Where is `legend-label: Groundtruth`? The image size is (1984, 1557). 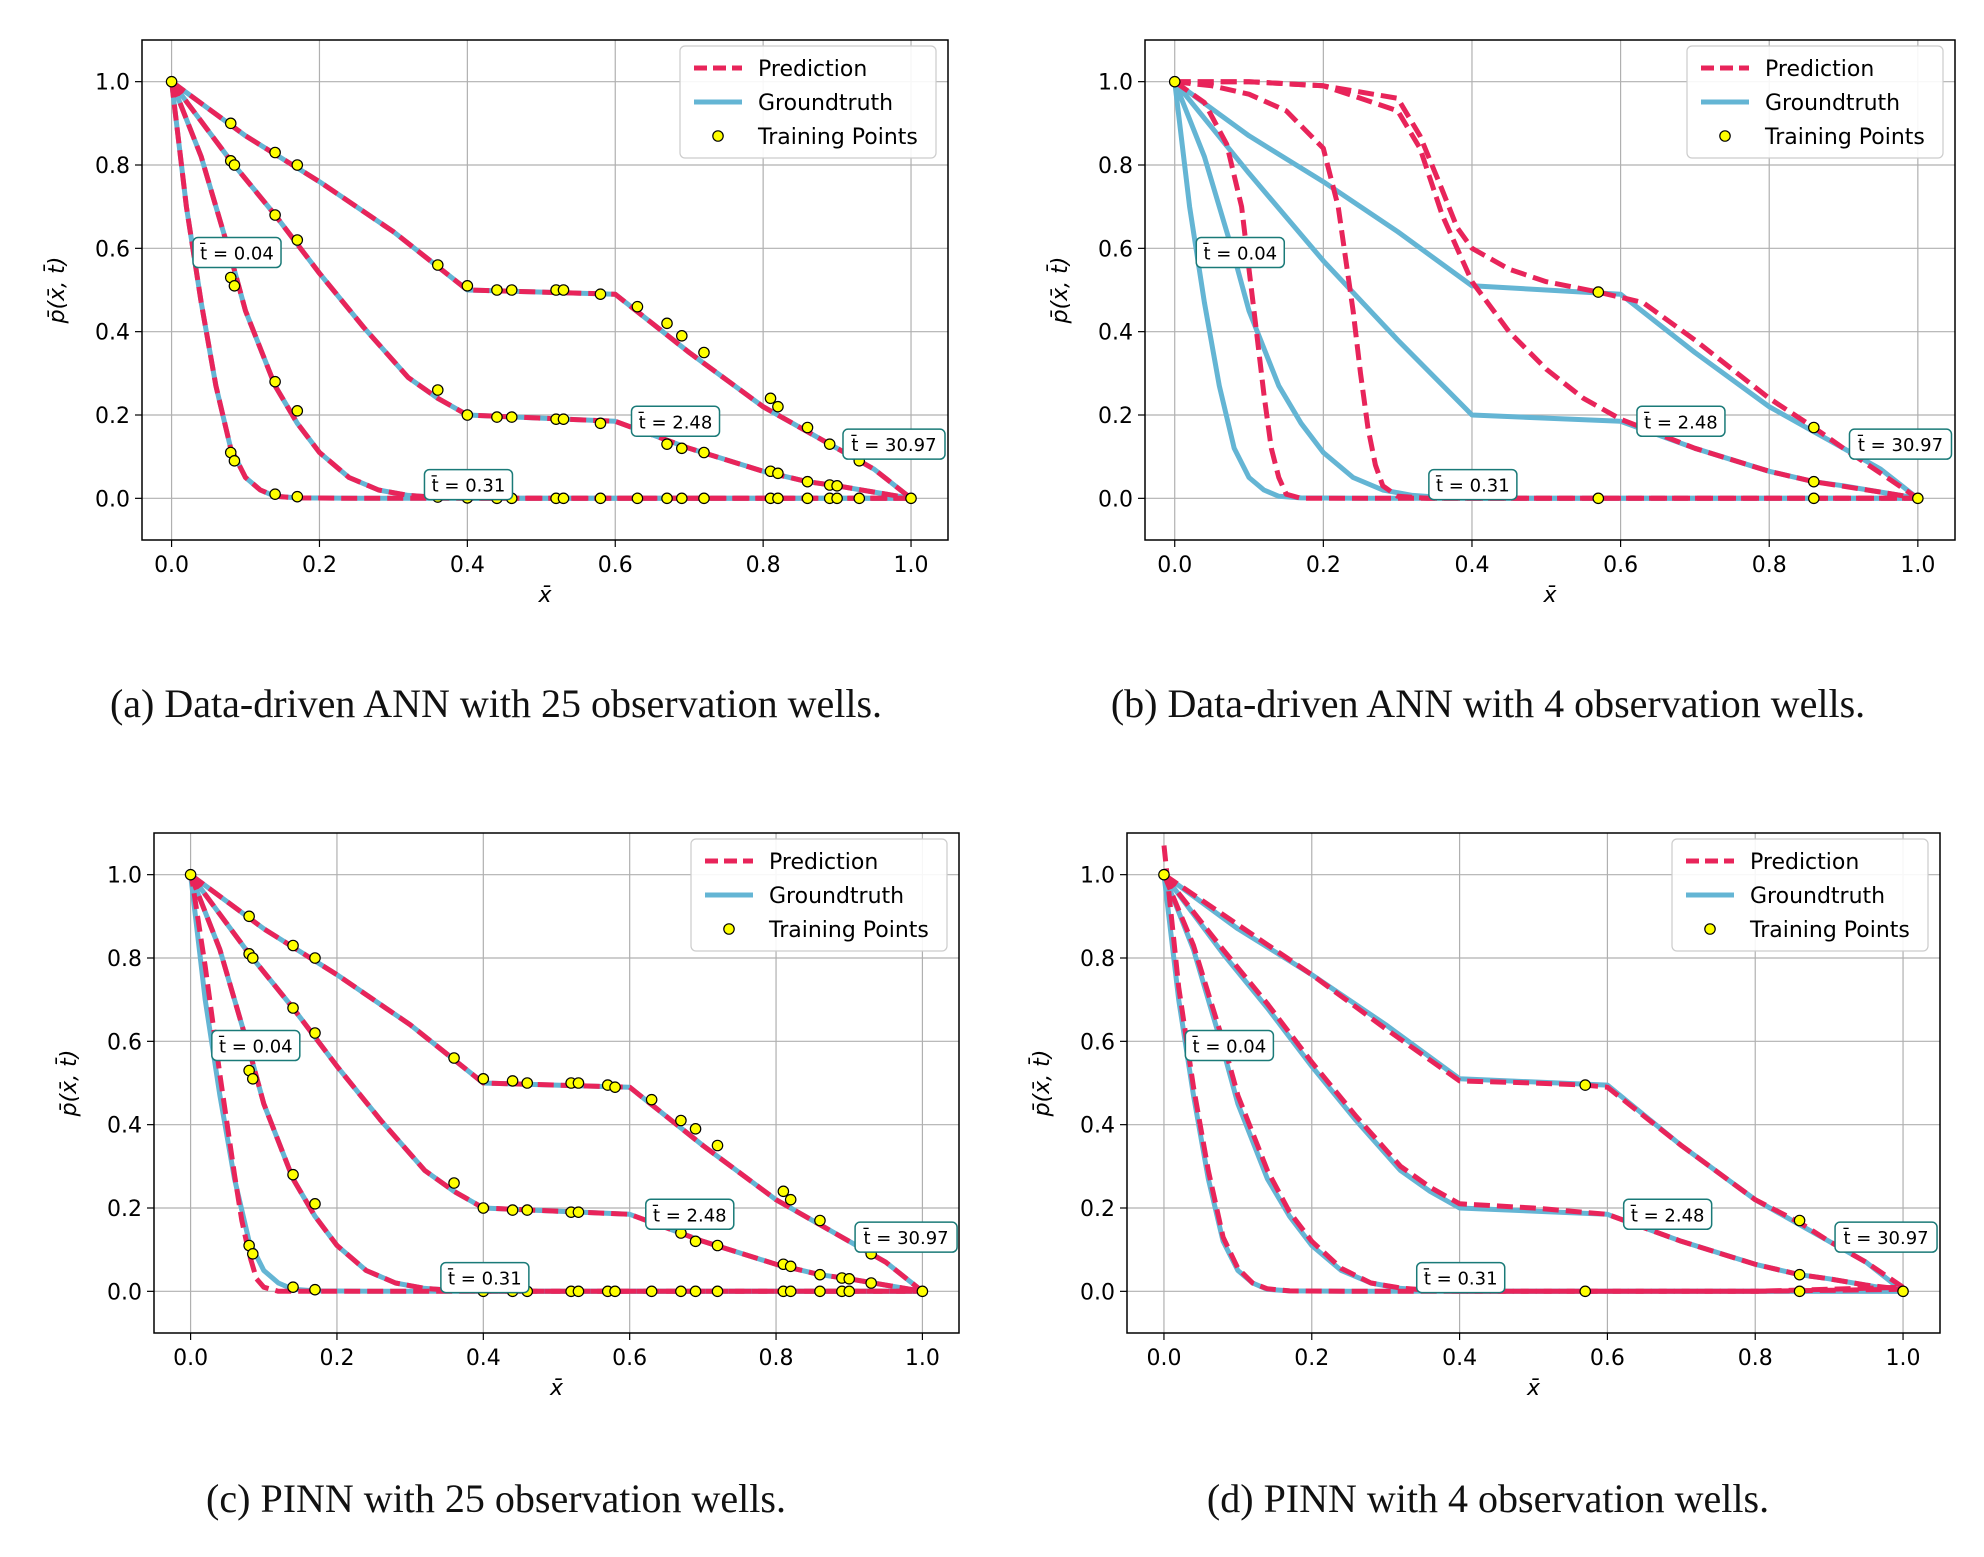 legend-label: Groundtruth is located at coordinates (1832, 103).